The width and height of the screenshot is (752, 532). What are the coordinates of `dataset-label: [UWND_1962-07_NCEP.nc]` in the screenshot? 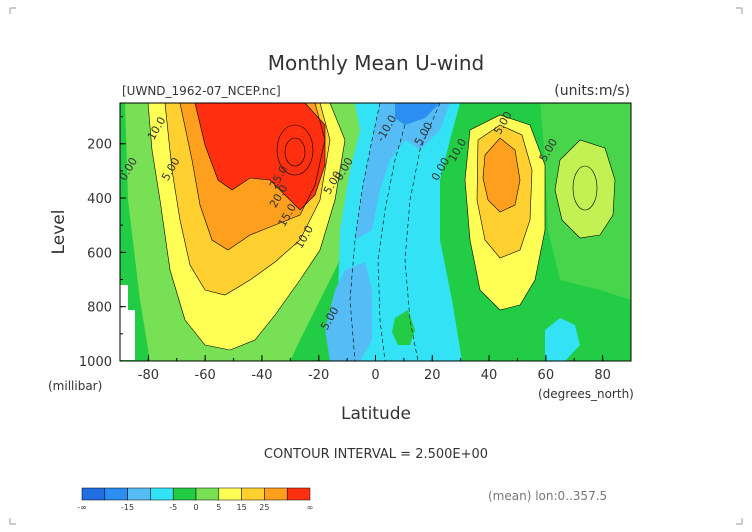 It's located at (201, 91).